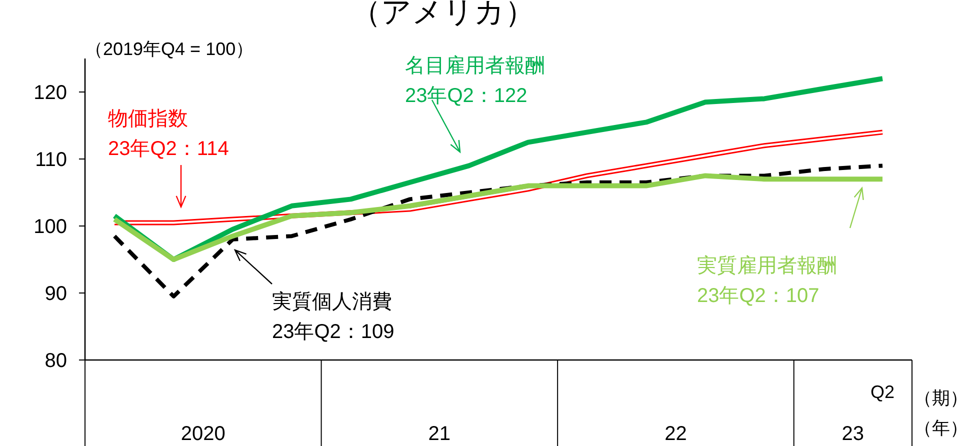 The height and width of the screenshot is (446, 966). What do you see at coordinates (55, 294) in the screenshot?
I see `y-tick-label: 90` at bounding box center [55, 294].